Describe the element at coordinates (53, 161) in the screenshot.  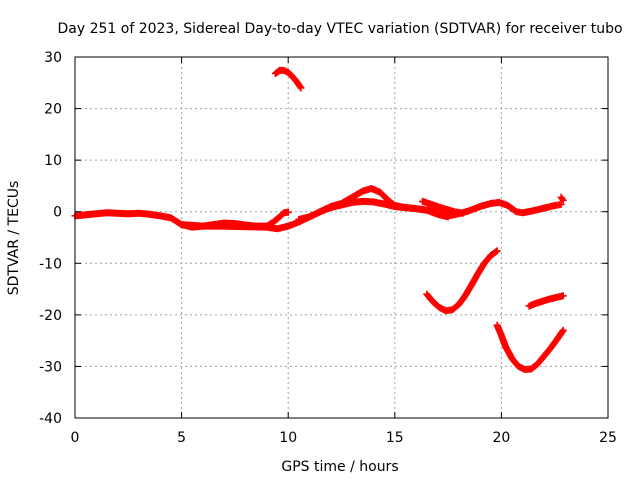
I see `y-tick-label: 10` at that location.